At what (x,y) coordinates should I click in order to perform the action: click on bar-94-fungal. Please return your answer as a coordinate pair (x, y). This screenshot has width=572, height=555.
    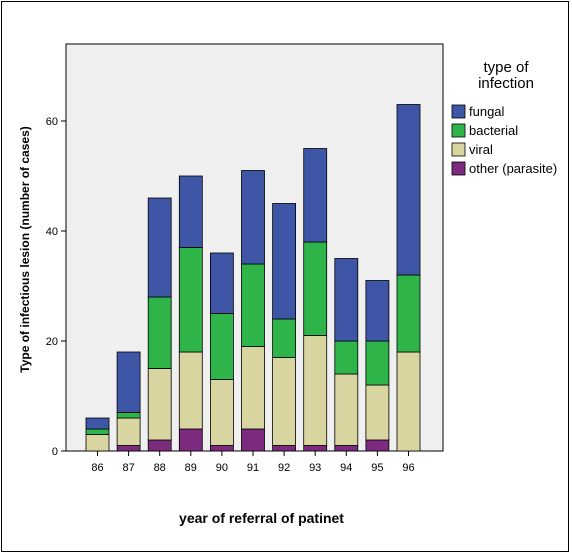
    Looking at the image, I should click on (346, 300).